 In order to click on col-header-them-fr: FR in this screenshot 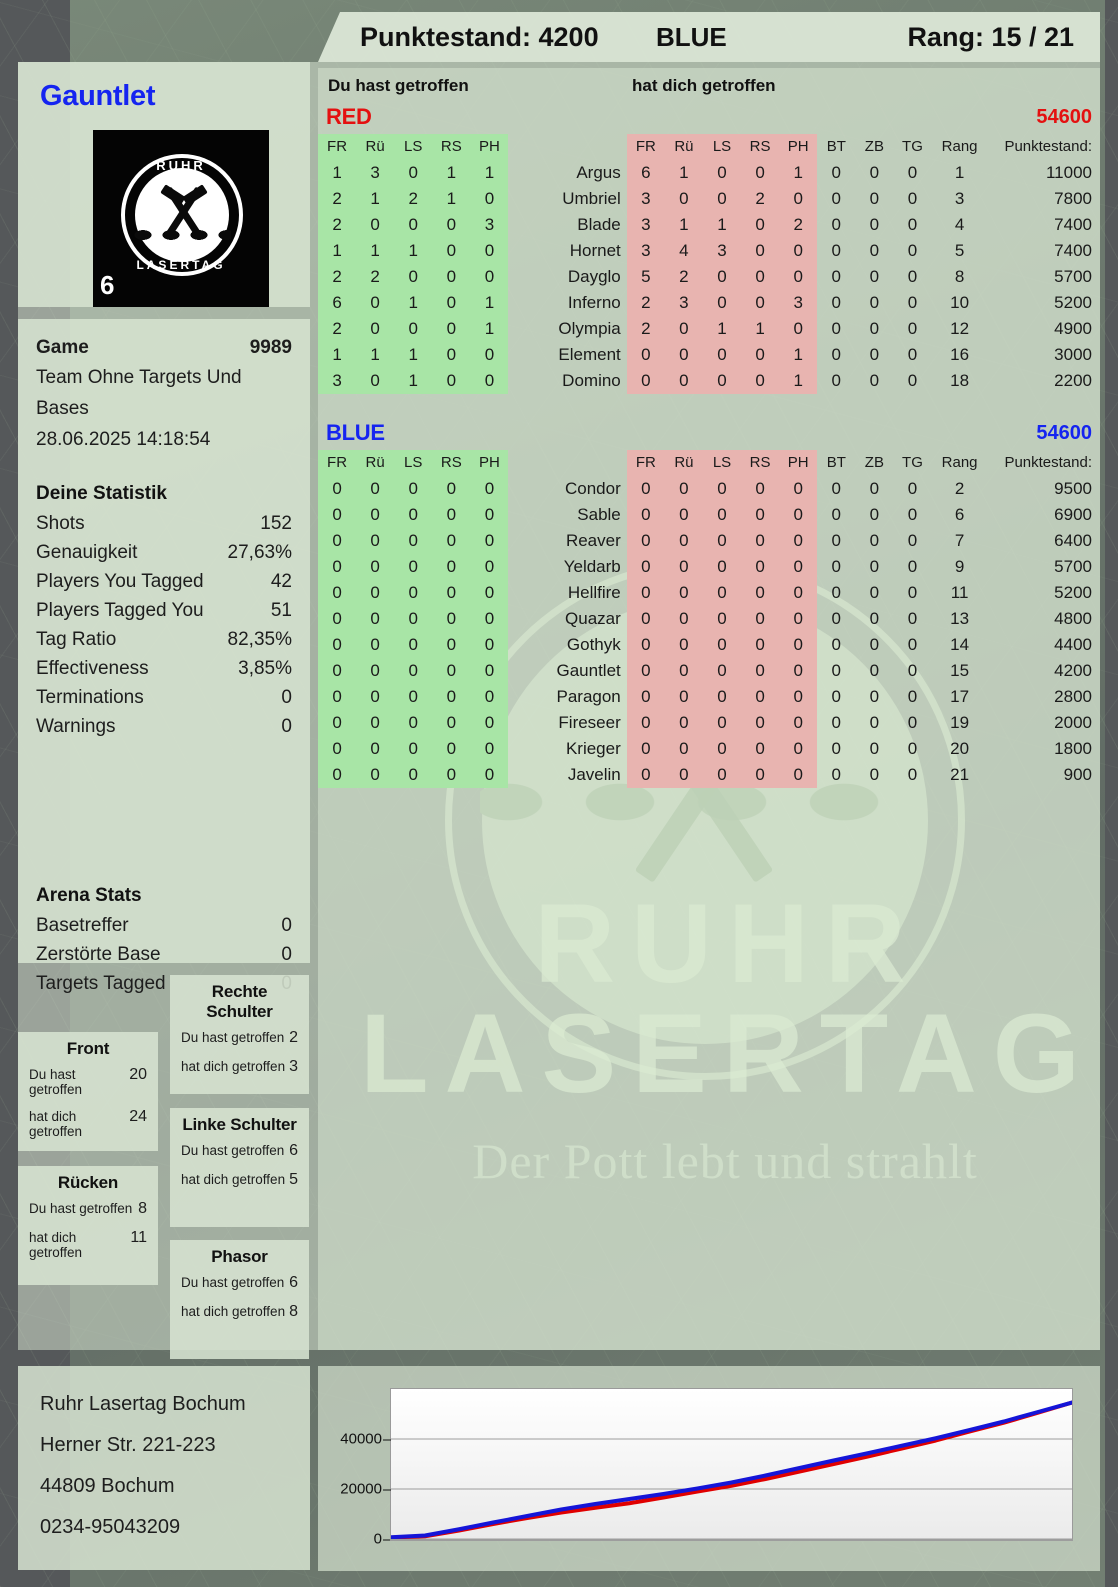, I will do `click(645, 147)`.